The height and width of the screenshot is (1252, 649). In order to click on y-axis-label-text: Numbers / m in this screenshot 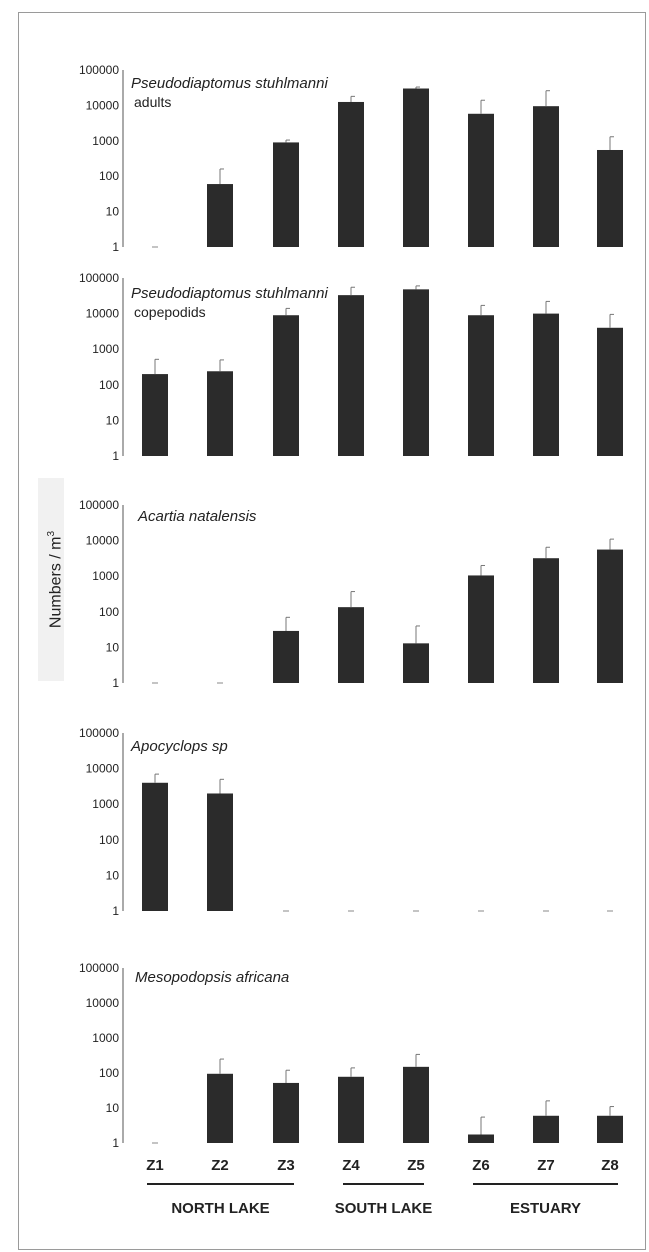, I will do `click(56, 582)`.